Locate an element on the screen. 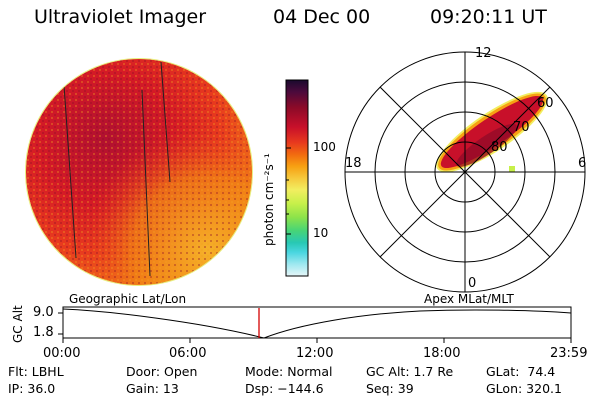 The width and height of the screenshot is (600, 400). time-label: 09:20:11 UT is located at coordinates (488, 17).